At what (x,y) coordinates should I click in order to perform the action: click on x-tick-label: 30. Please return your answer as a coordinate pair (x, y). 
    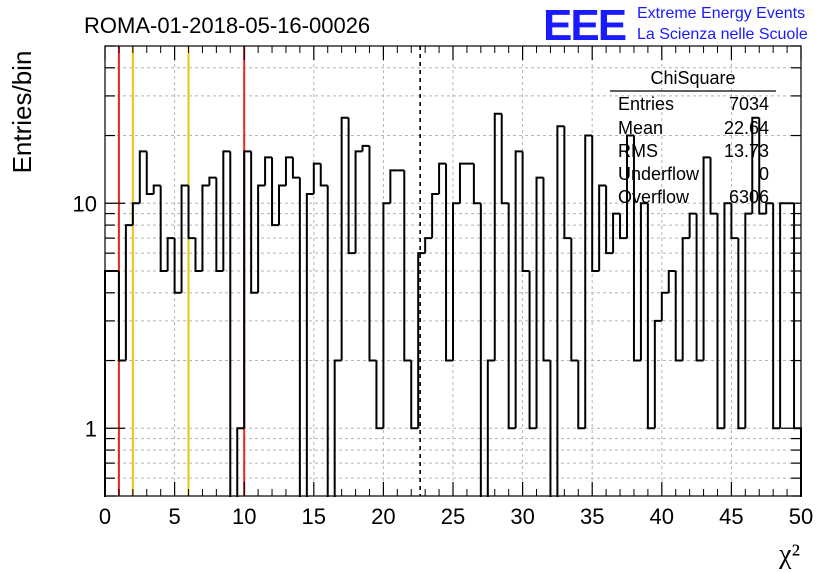
    Looking at the image, I should click on (522, 516).